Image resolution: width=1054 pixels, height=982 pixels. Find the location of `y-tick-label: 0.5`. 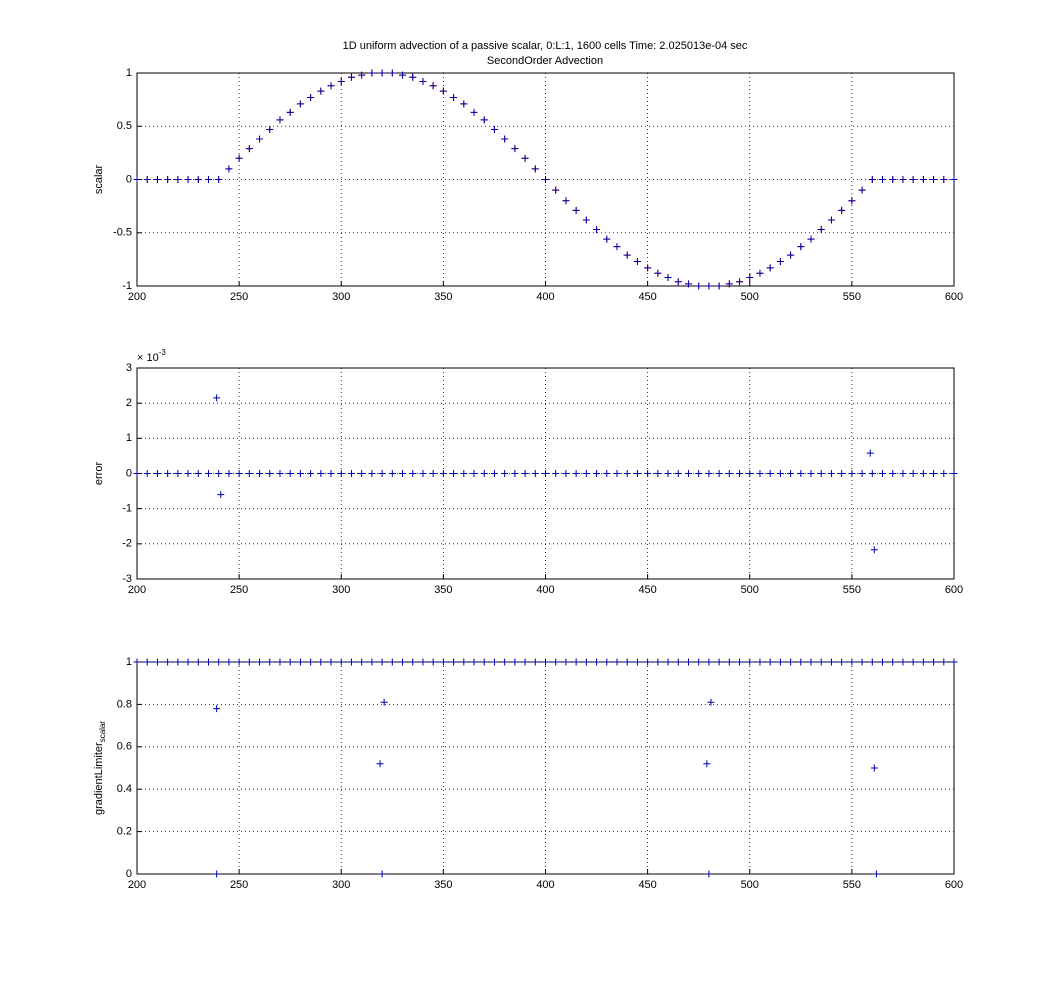

y-tick-label: 0.5 is located at coordinates (124, 126).